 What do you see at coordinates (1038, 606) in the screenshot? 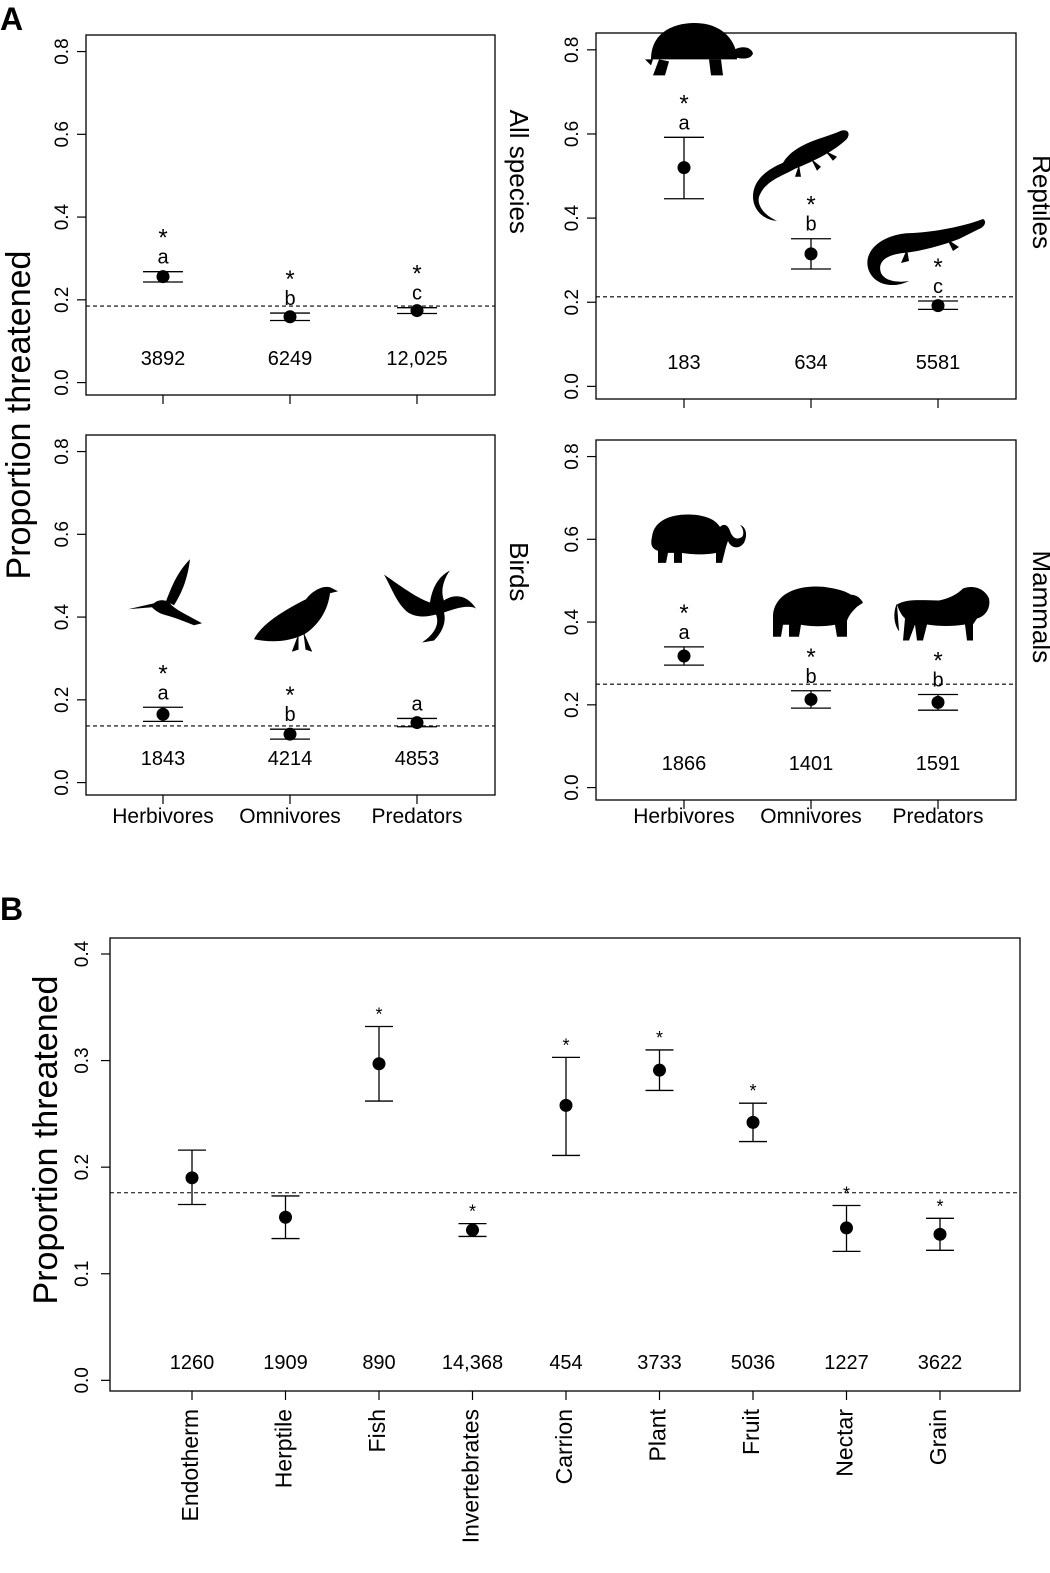
I see `facet-label: Mammals` at bounding box center [1038, 606].